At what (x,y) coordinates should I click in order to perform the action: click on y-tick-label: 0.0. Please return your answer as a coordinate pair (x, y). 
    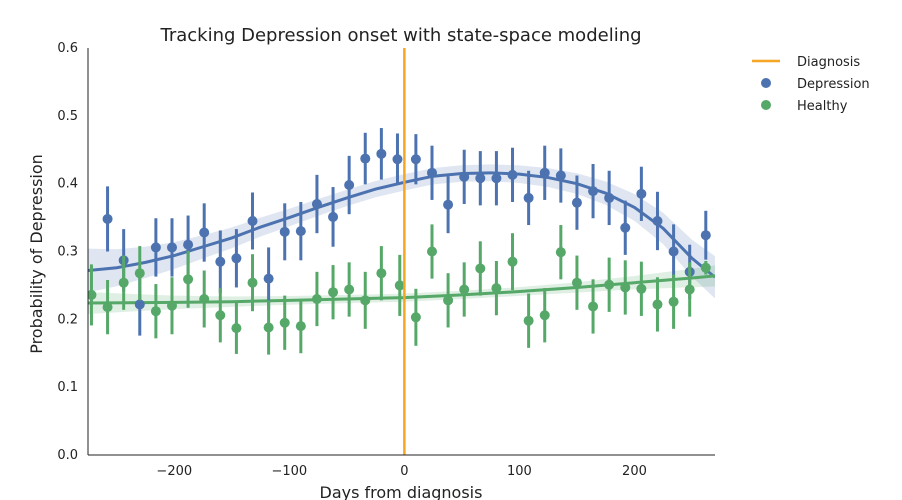
    Looking at the image, I should click on (67, 455).